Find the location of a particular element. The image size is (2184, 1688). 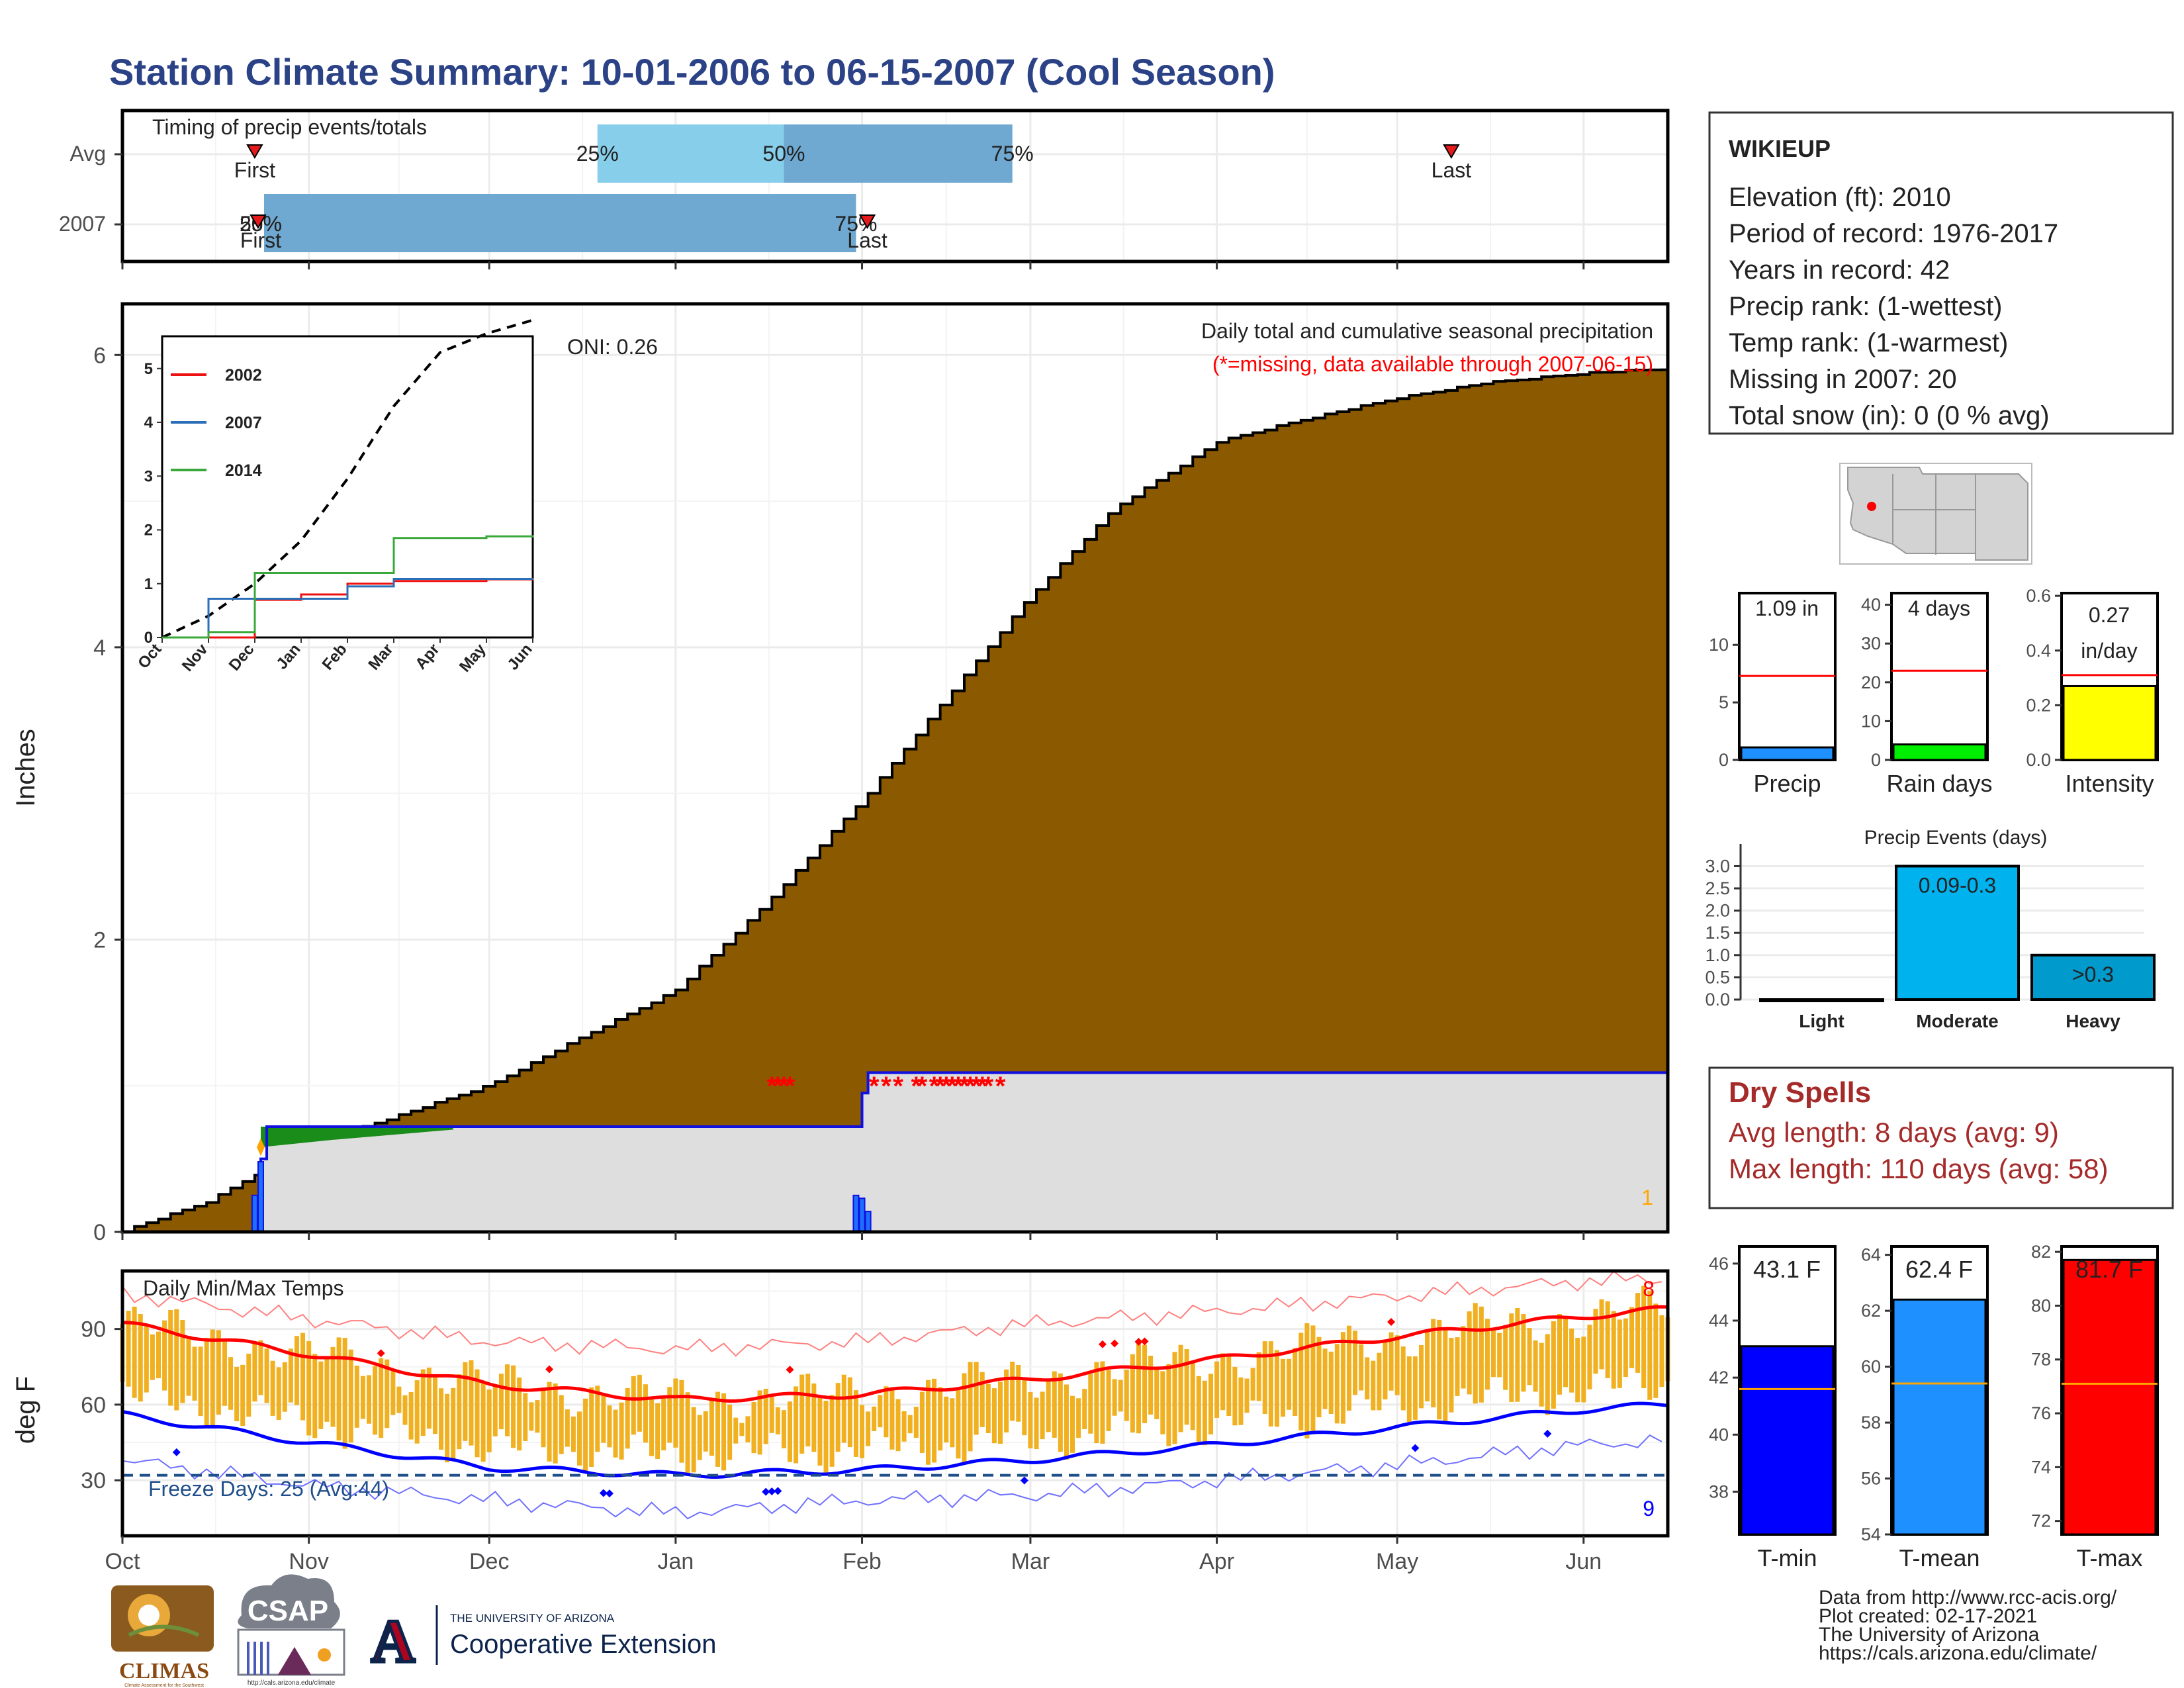

x-tick-label: Feb is located at coordinates (862, 1561).